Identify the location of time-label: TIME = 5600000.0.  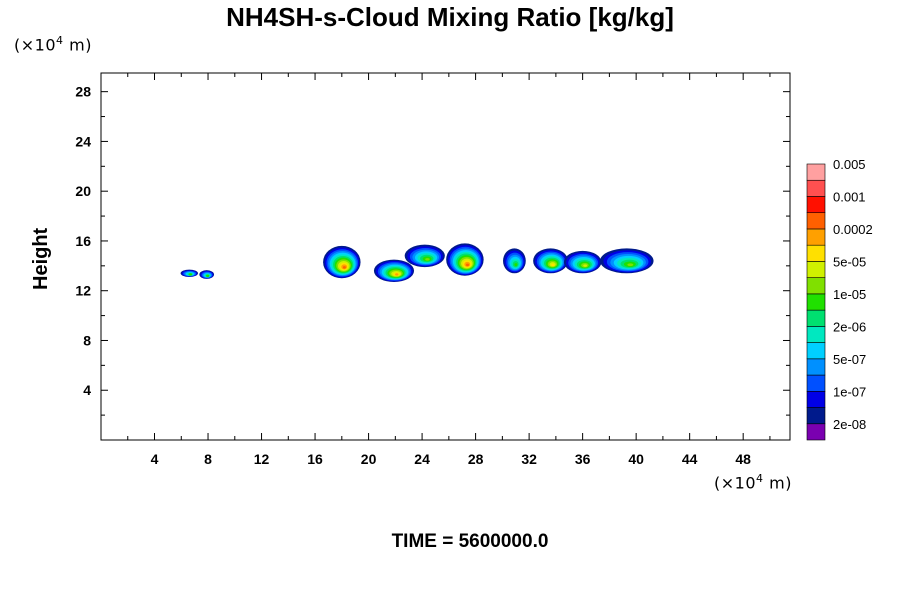
(470, 541).